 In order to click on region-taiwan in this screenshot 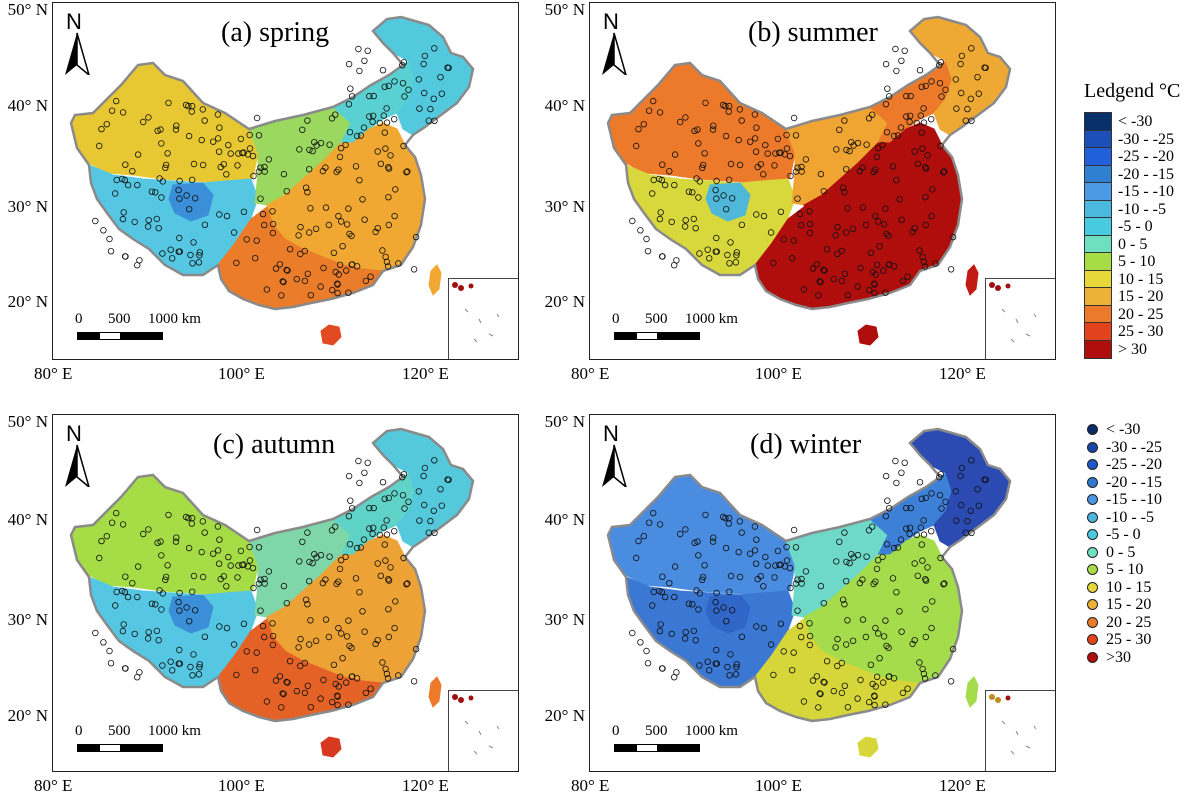, I will do `click(435, 280)`.